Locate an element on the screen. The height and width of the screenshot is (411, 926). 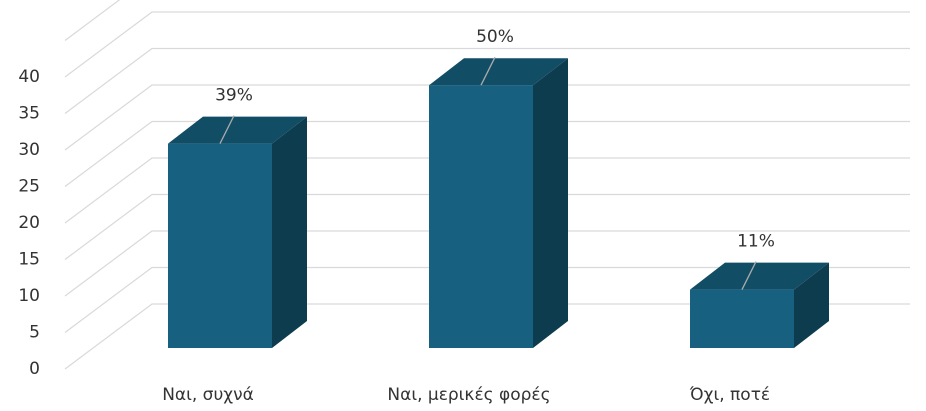
y-tick-label: 25 is located at coordinates (29, 187).